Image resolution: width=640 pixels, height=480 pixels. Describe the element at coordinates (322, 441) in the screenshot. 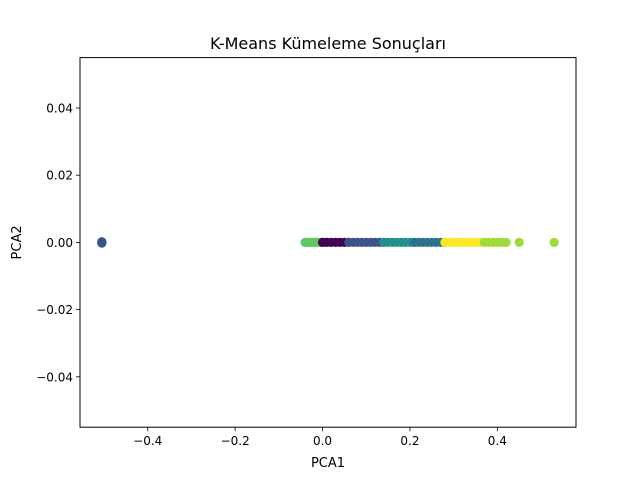

I see `x-tick-label-2: 0.0` at that location.